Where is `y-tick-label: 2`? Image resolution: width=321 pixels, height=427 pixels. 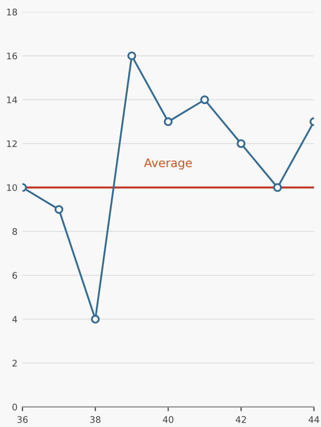 y-tick-label: 2 is located at coordinates (14, 363).